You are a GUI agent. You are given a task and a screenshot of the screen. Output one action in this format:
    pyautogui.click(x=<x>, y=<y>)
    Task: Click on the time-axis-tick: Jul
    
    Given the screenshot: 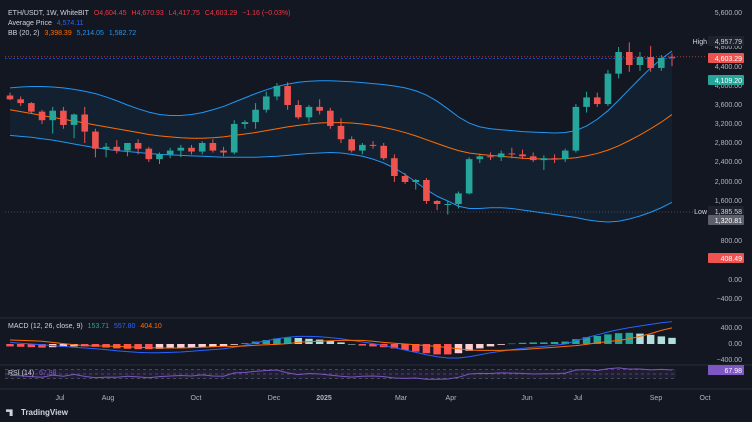 What is the action you would take?
    pyautogui.click(x=60, y=398)
    